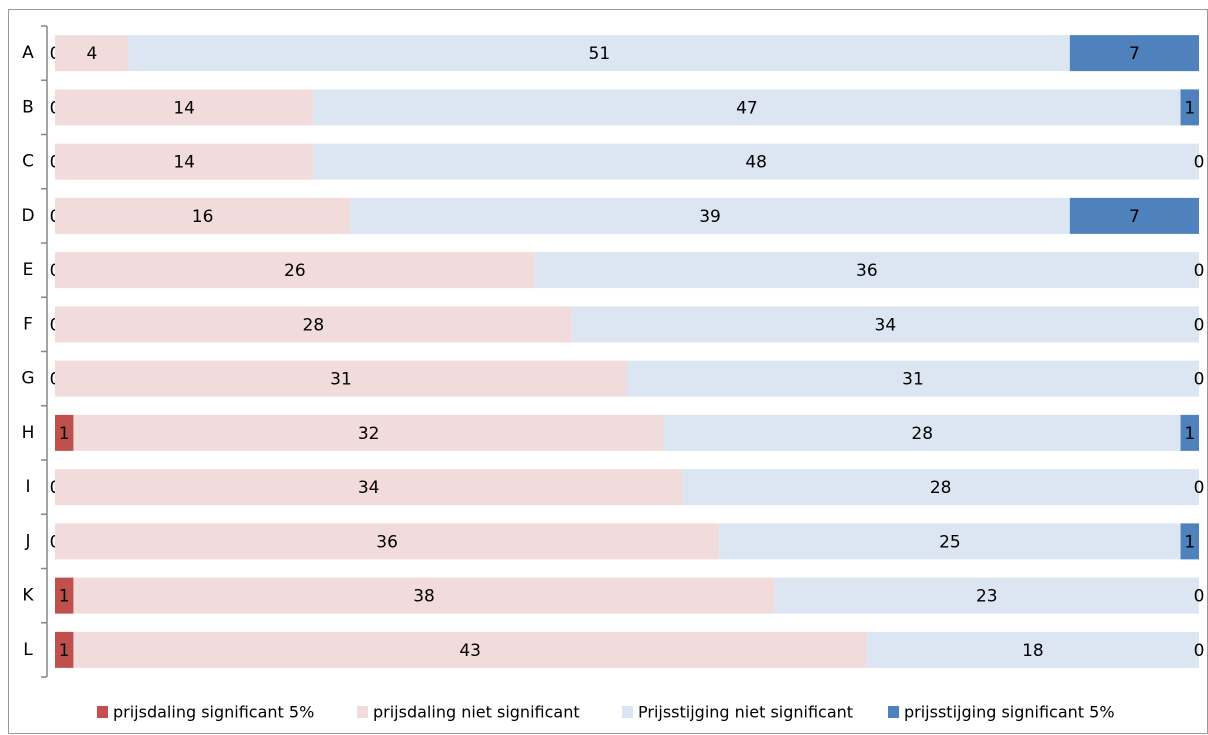  I want to click on data-label: 26, so click(295, 271).